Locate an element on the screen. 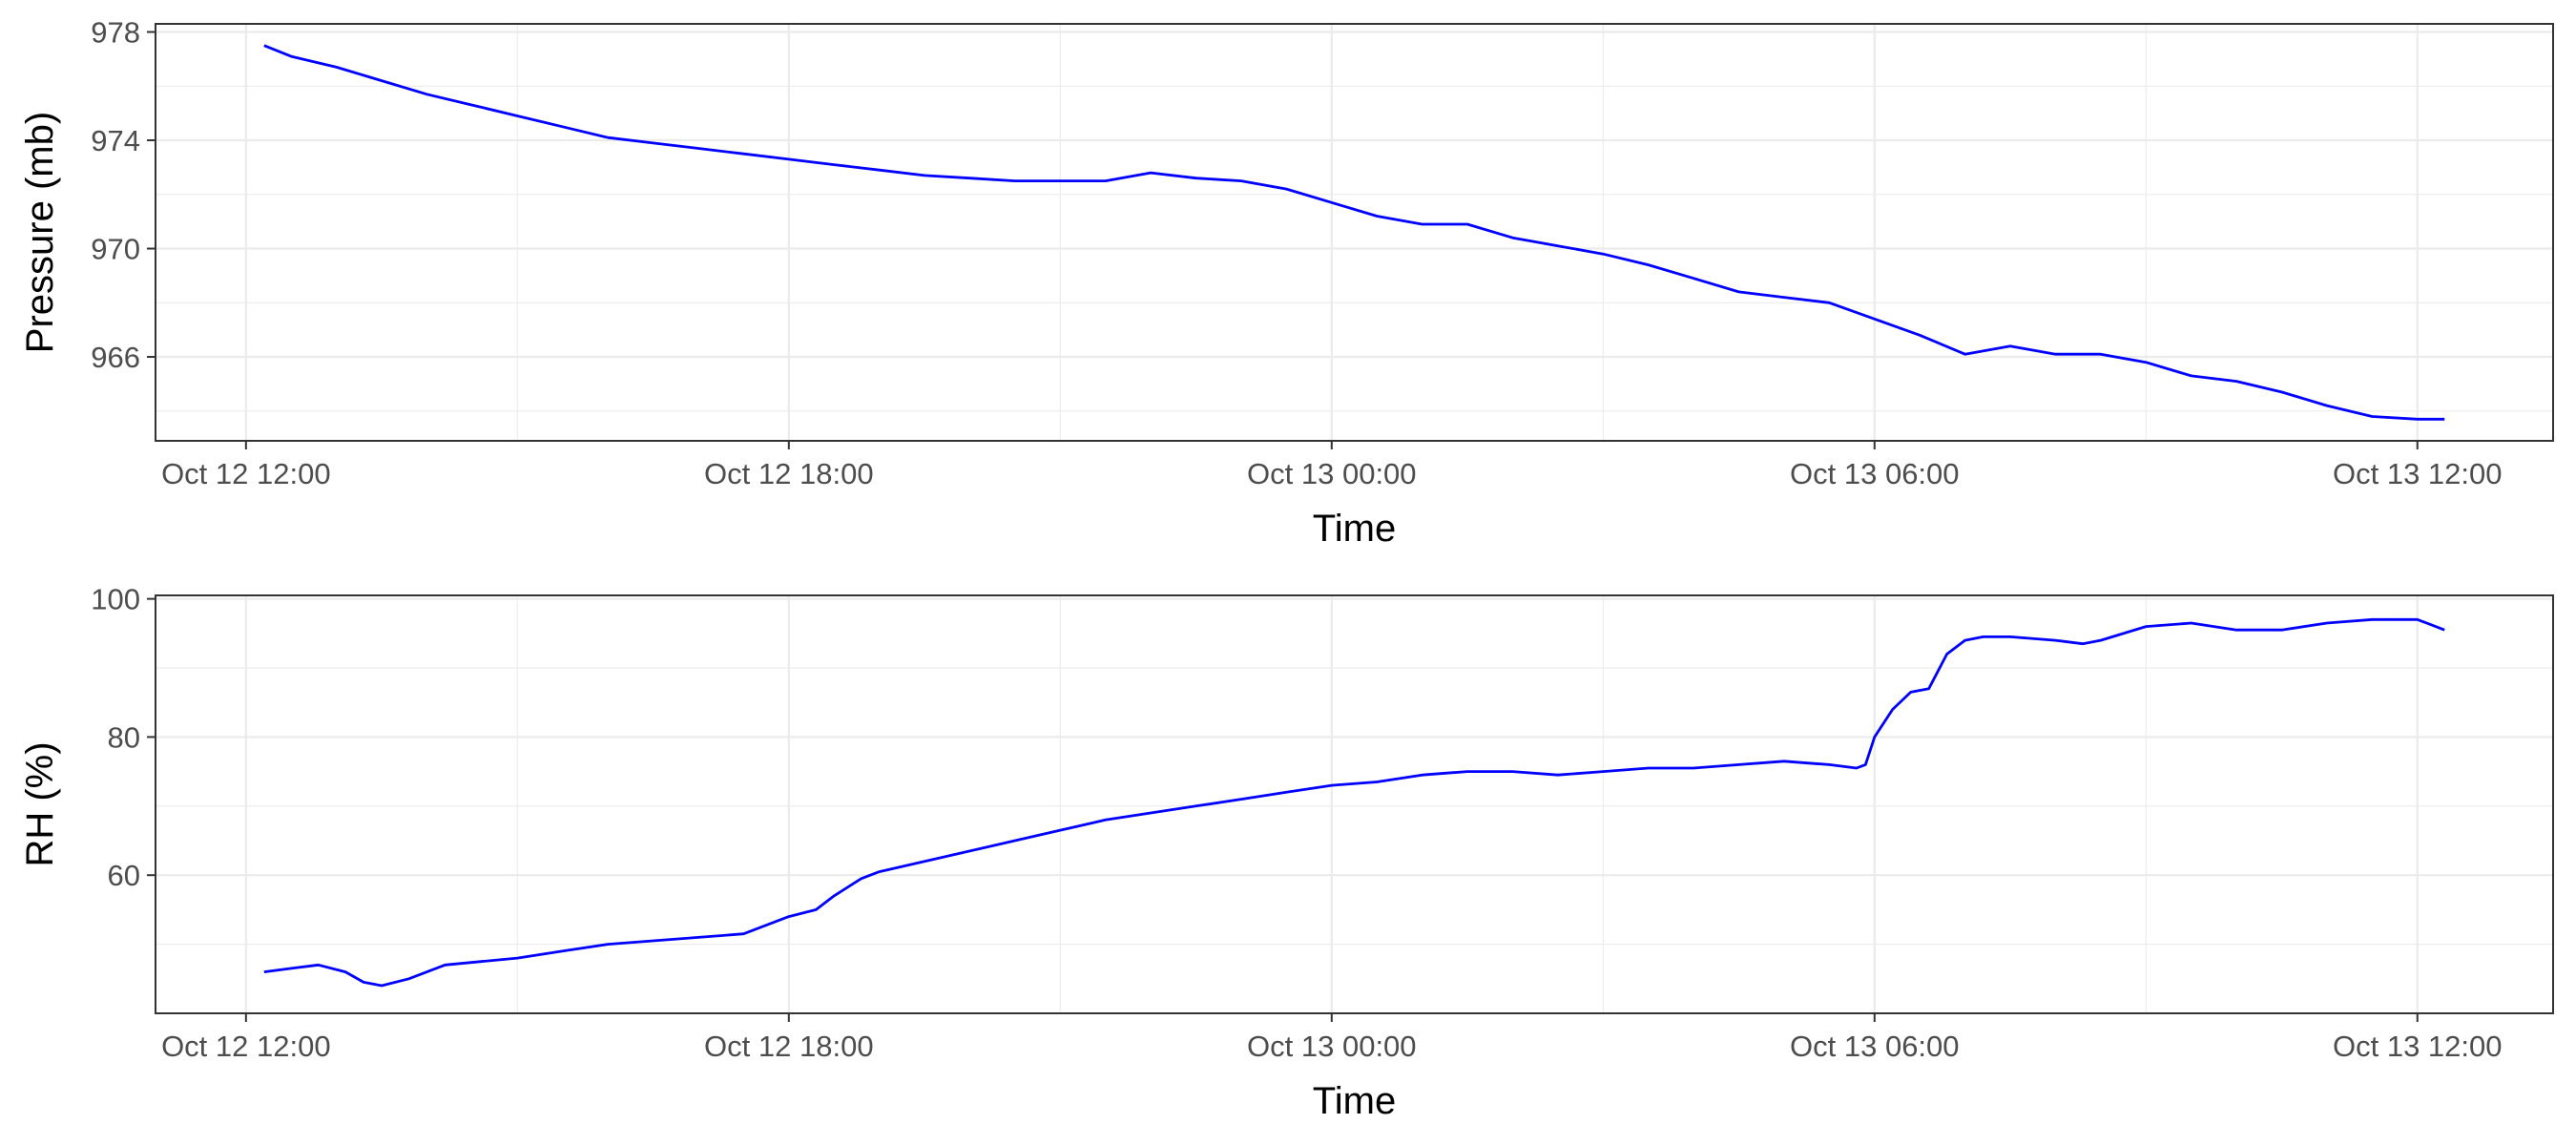  pressure-y-tick-label: 966 is located at coordinates (115, 357).